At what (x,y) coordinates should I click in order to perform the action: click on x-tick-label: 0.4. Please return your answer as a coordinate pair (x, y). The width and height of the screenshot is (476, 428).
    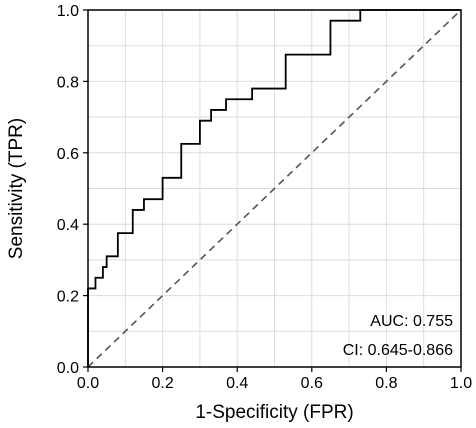
    Looking at the image, I should click on (237, 383).